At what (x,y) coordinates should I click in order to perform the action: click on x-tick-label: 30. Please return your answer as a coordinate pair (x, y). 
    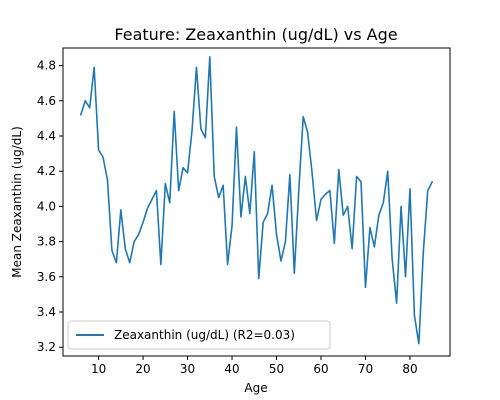
    Looking at the image, I should click on (187, 369).